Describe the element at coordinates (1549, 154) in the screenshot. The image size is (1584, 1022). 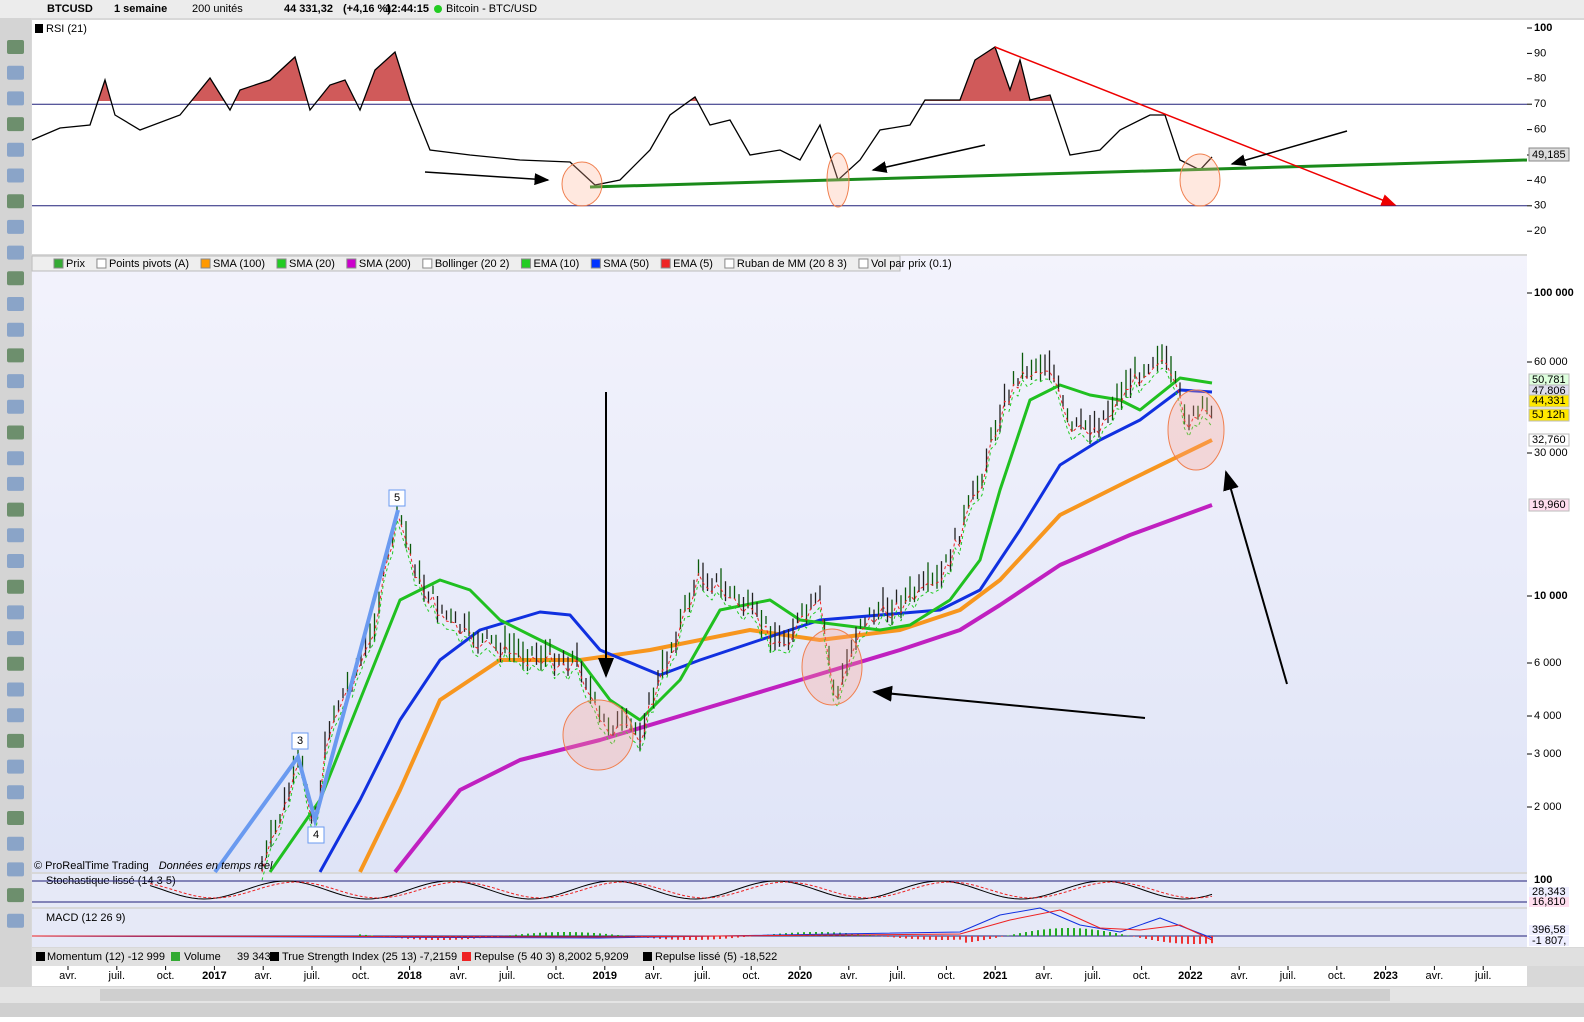
I see `rsi-tag-bg` at that location.